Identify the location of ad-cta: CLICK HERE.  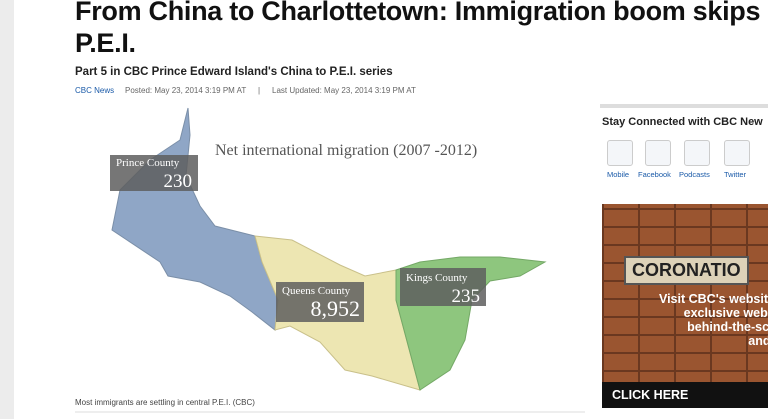
(685, 395).